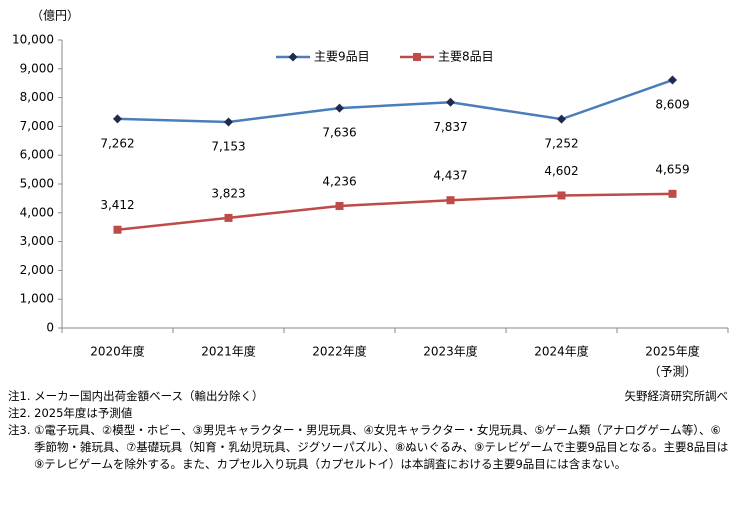 This screenshot has height=510, width=738. Describe the element at coordinates (37, 155) in the screenshot. I see `y-tick-label: 6,000` at that location.